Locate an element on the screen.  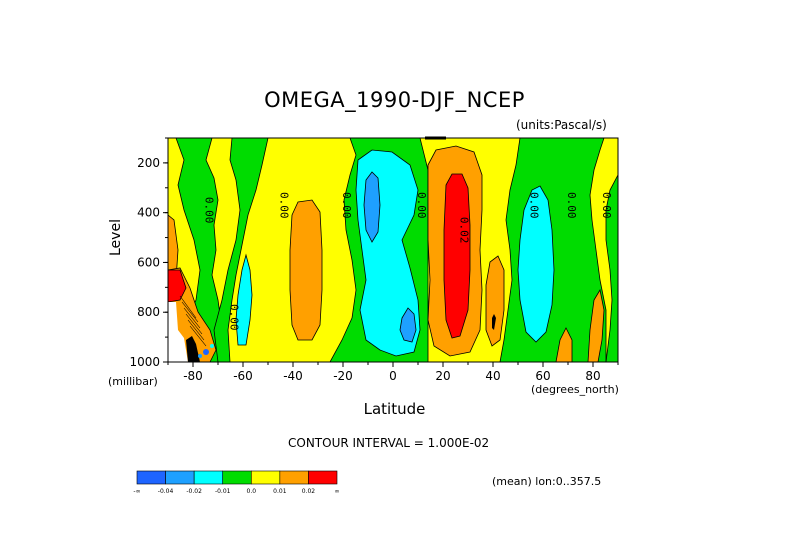
x-axis: -80 -60 -40 -20 0 20 40 60 80 is located at coordinates (393, 372).